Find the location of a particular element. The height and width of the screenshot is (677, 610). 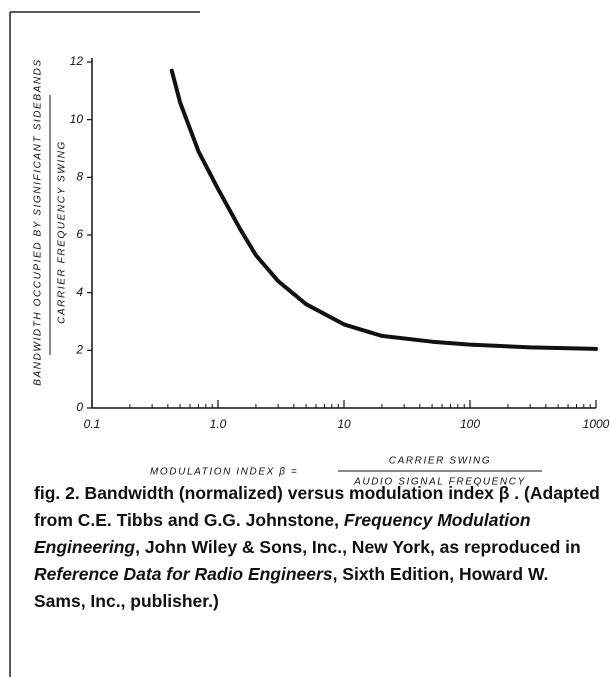

y-tick-label: 4 is located at coordinates (79, 292).